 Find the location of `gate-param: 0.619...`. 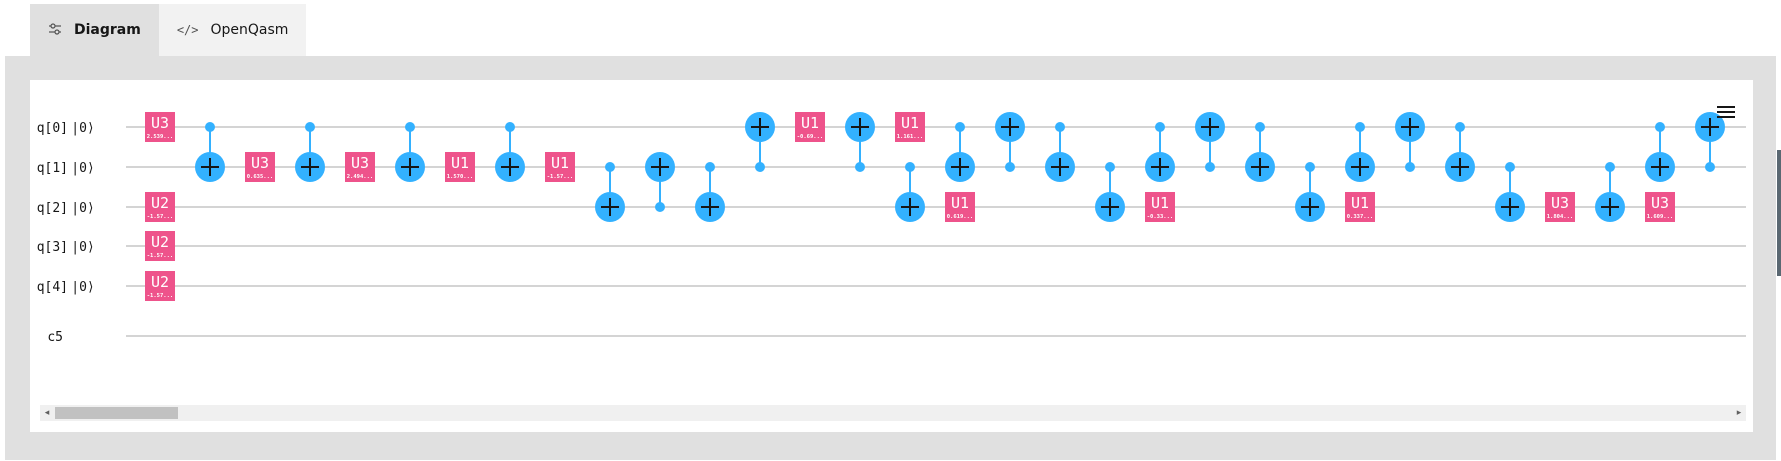

gate-param: 0.619... is located at coordinates (960, 217).